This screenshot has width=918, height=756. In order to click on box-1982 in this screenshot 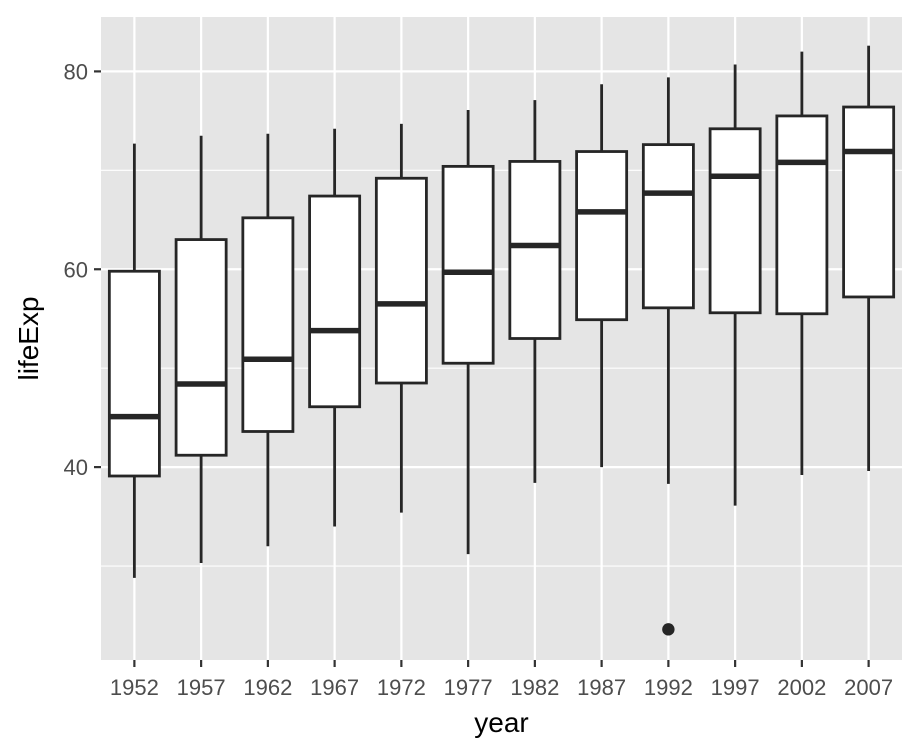, I will do `click(535, 291)`.